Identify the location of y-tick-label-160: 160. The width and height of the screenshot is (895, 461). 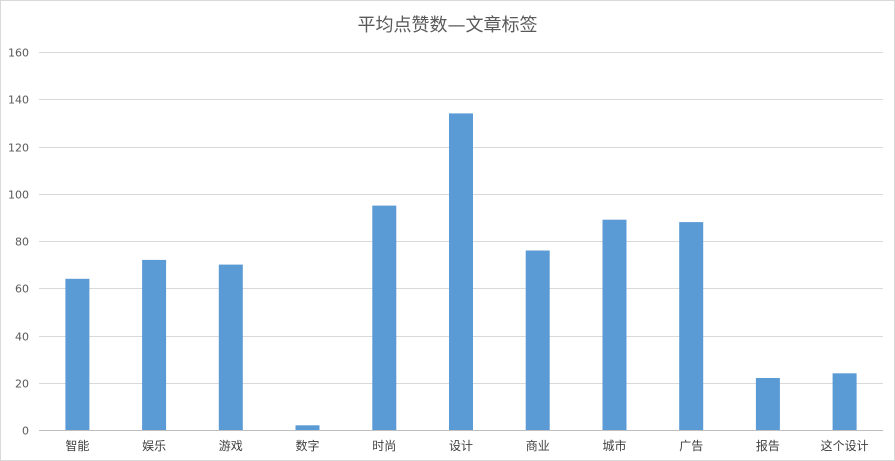
(18, 53).